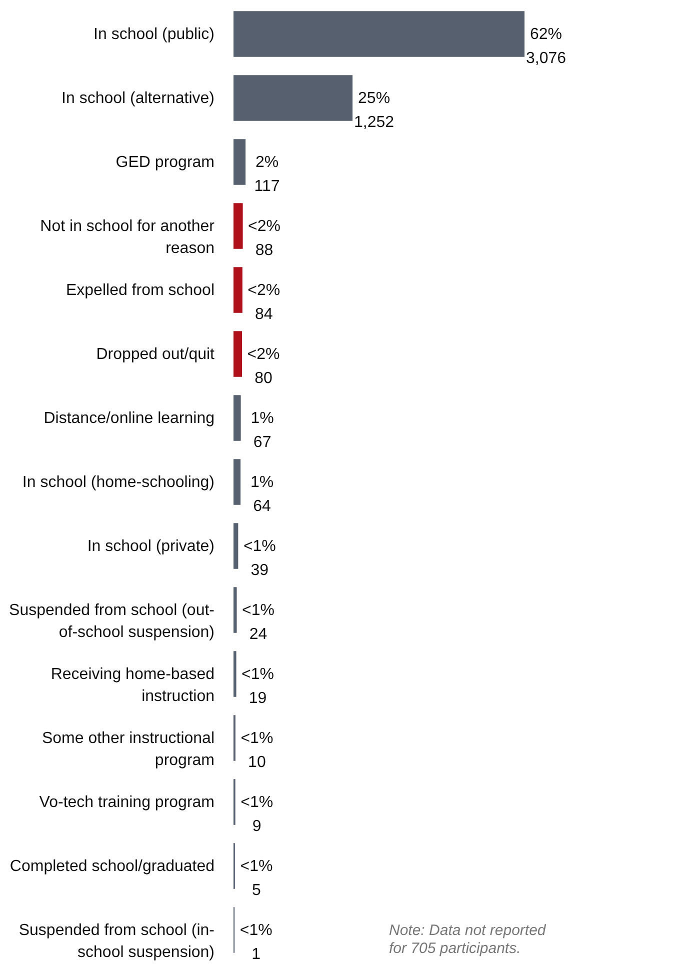  What do you see at coordinates (264, 302) in the screenshot?
I see `data-label: <2% 84` at bounding box center [264, 302].